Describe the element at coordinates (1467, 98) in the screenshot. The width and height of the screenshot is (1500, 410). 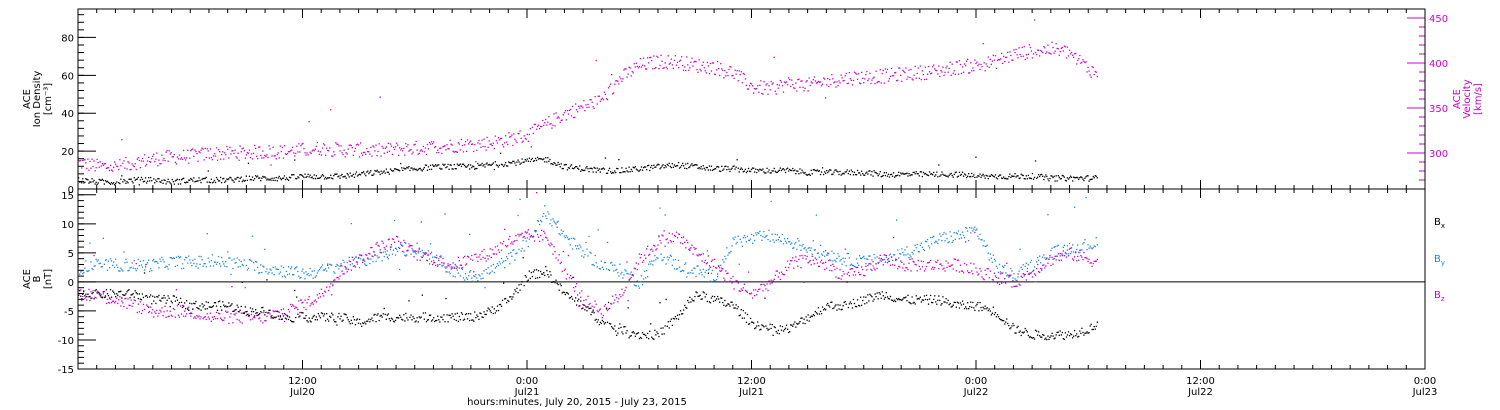
I see `velocity-label-line2: Velocity` at that location.